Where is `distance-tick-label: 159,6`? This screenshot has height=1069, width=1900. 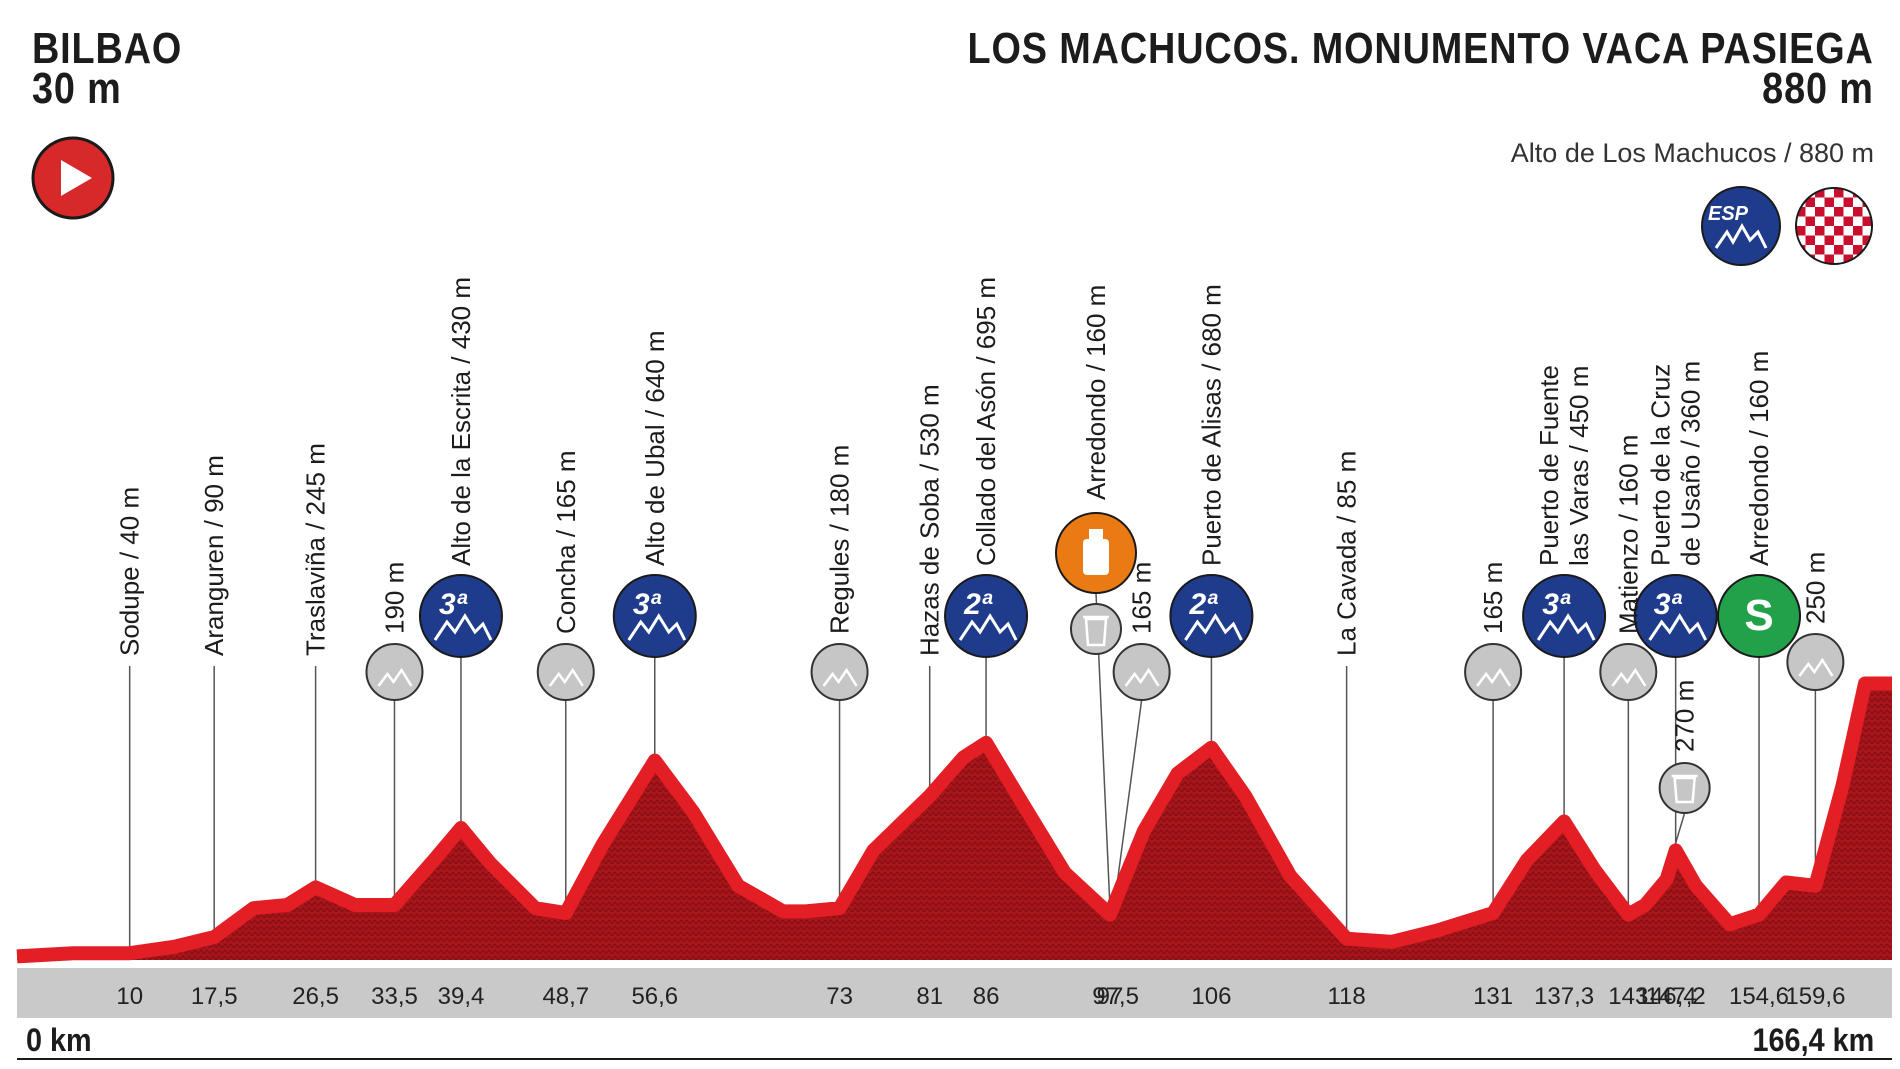 distance-tick-label: 159,6 is located at coordinates (1815, 996).